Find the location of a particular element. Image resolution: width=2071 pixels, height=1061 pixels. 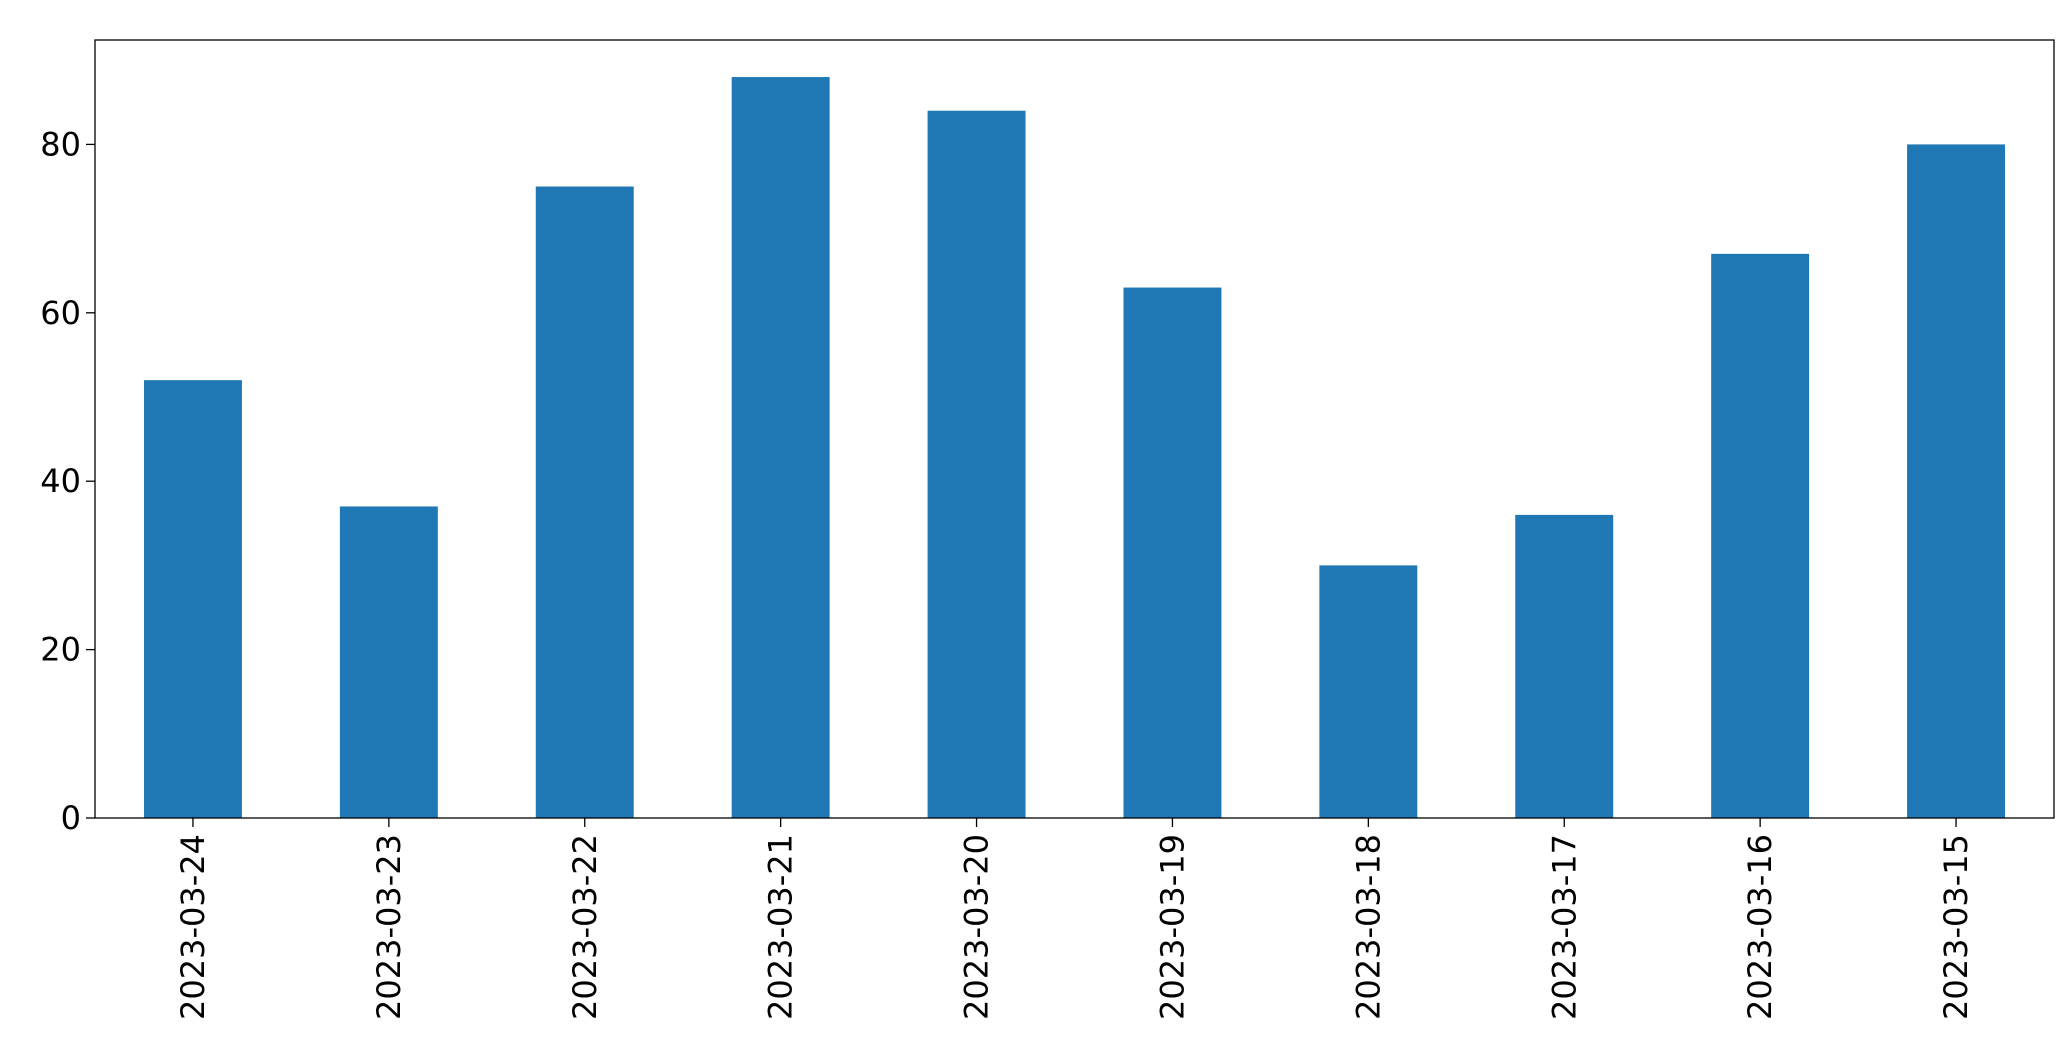

x-tick-label: 2023-03-18 is located at coordinates (1368, 927).